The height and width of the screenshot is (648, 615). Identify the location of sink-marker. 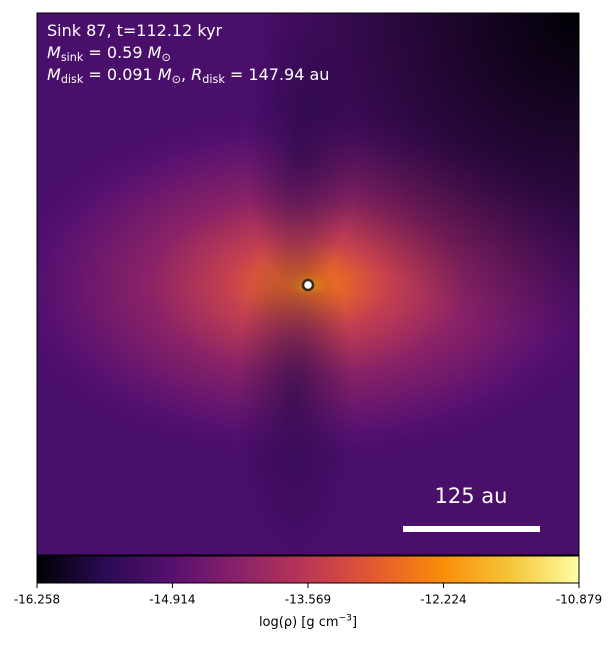
(308, 285).